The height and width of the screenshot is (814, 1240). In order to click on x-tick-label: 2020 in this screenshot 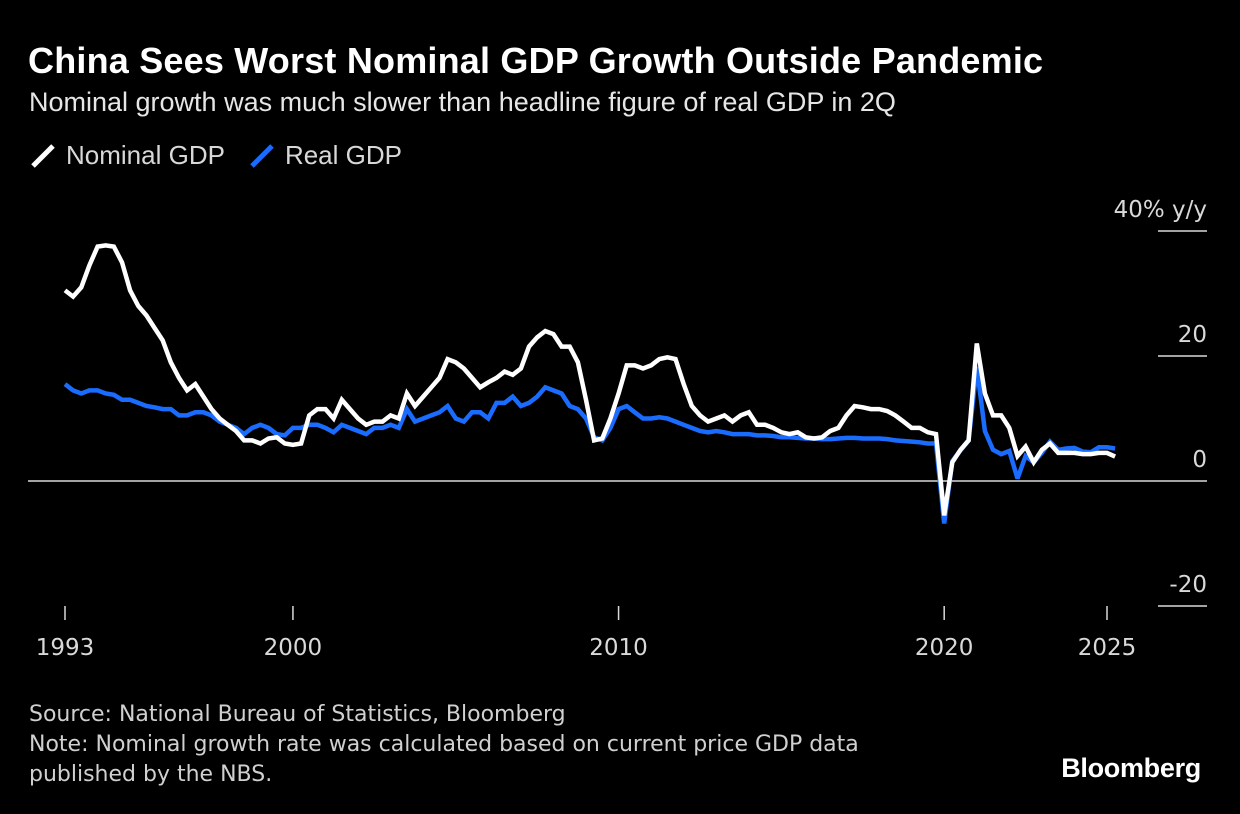, I will do `click(944, 648)`.